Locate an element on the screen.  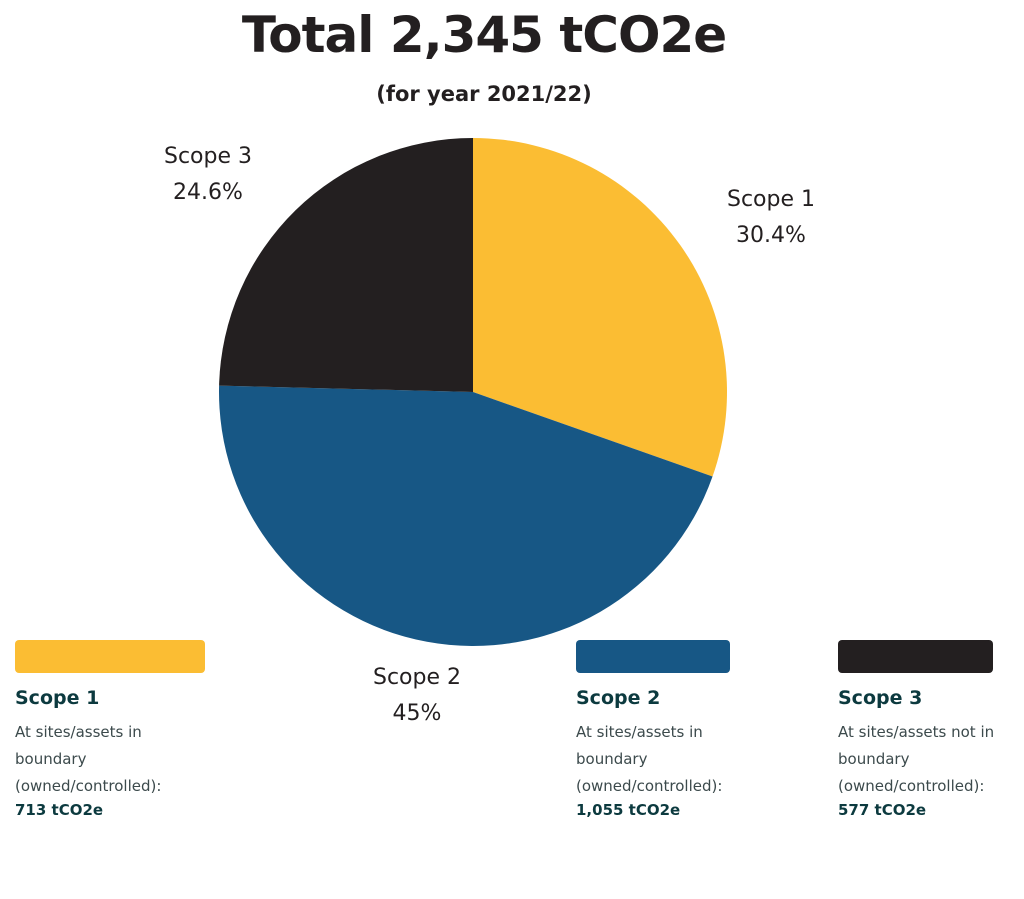
legend-value-scope-3: 577 tCO2e is located at coordinates (882, 810).